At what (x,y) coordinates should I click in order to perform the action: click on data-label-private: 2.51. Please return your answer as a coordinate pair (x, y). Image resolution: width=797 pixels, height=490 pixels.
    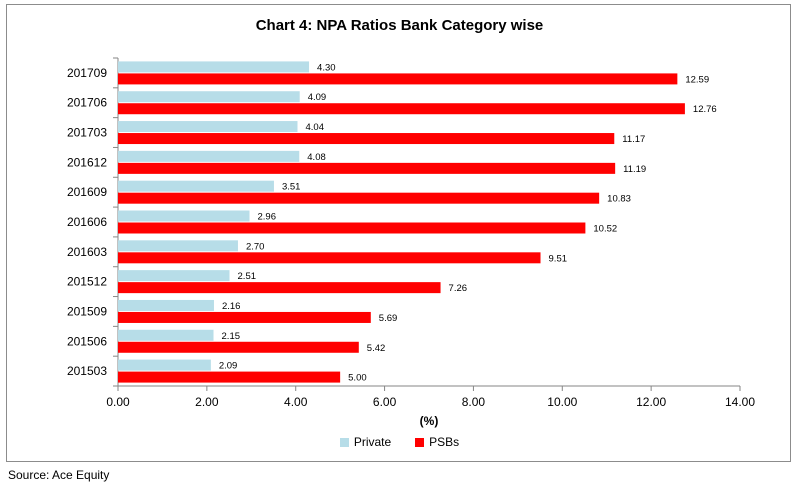
    Looking at the image, I should click on (247, 276).